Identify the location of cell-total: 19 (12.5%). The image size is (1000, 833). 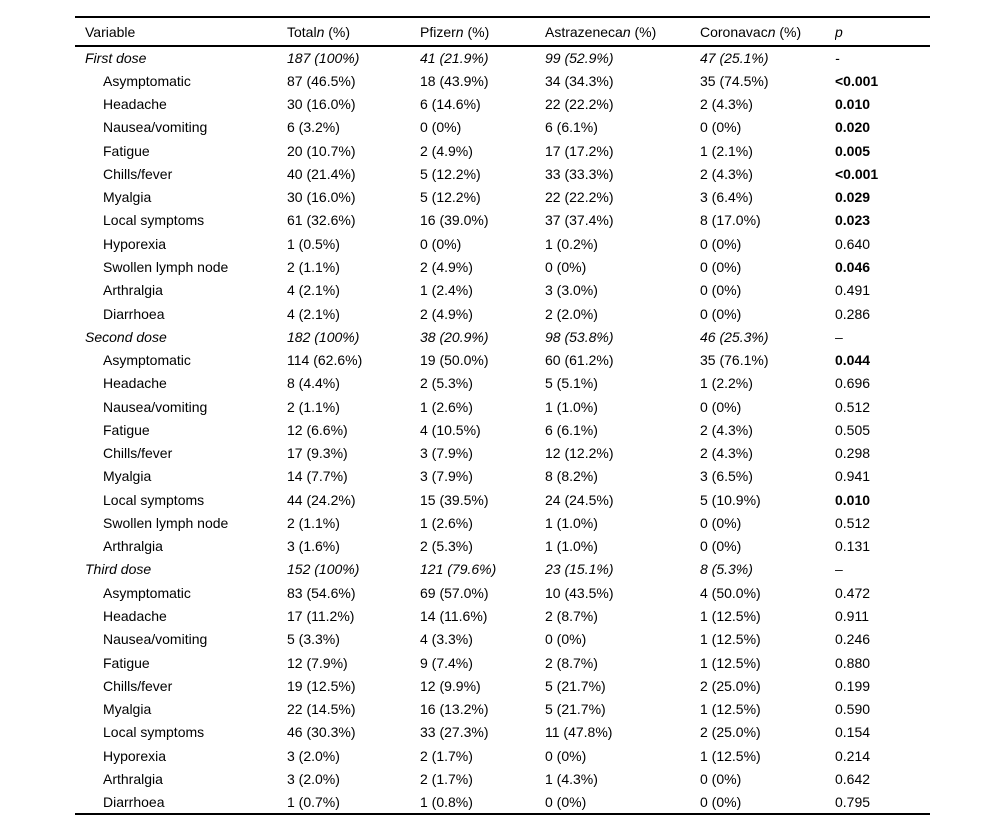
(321, 685).